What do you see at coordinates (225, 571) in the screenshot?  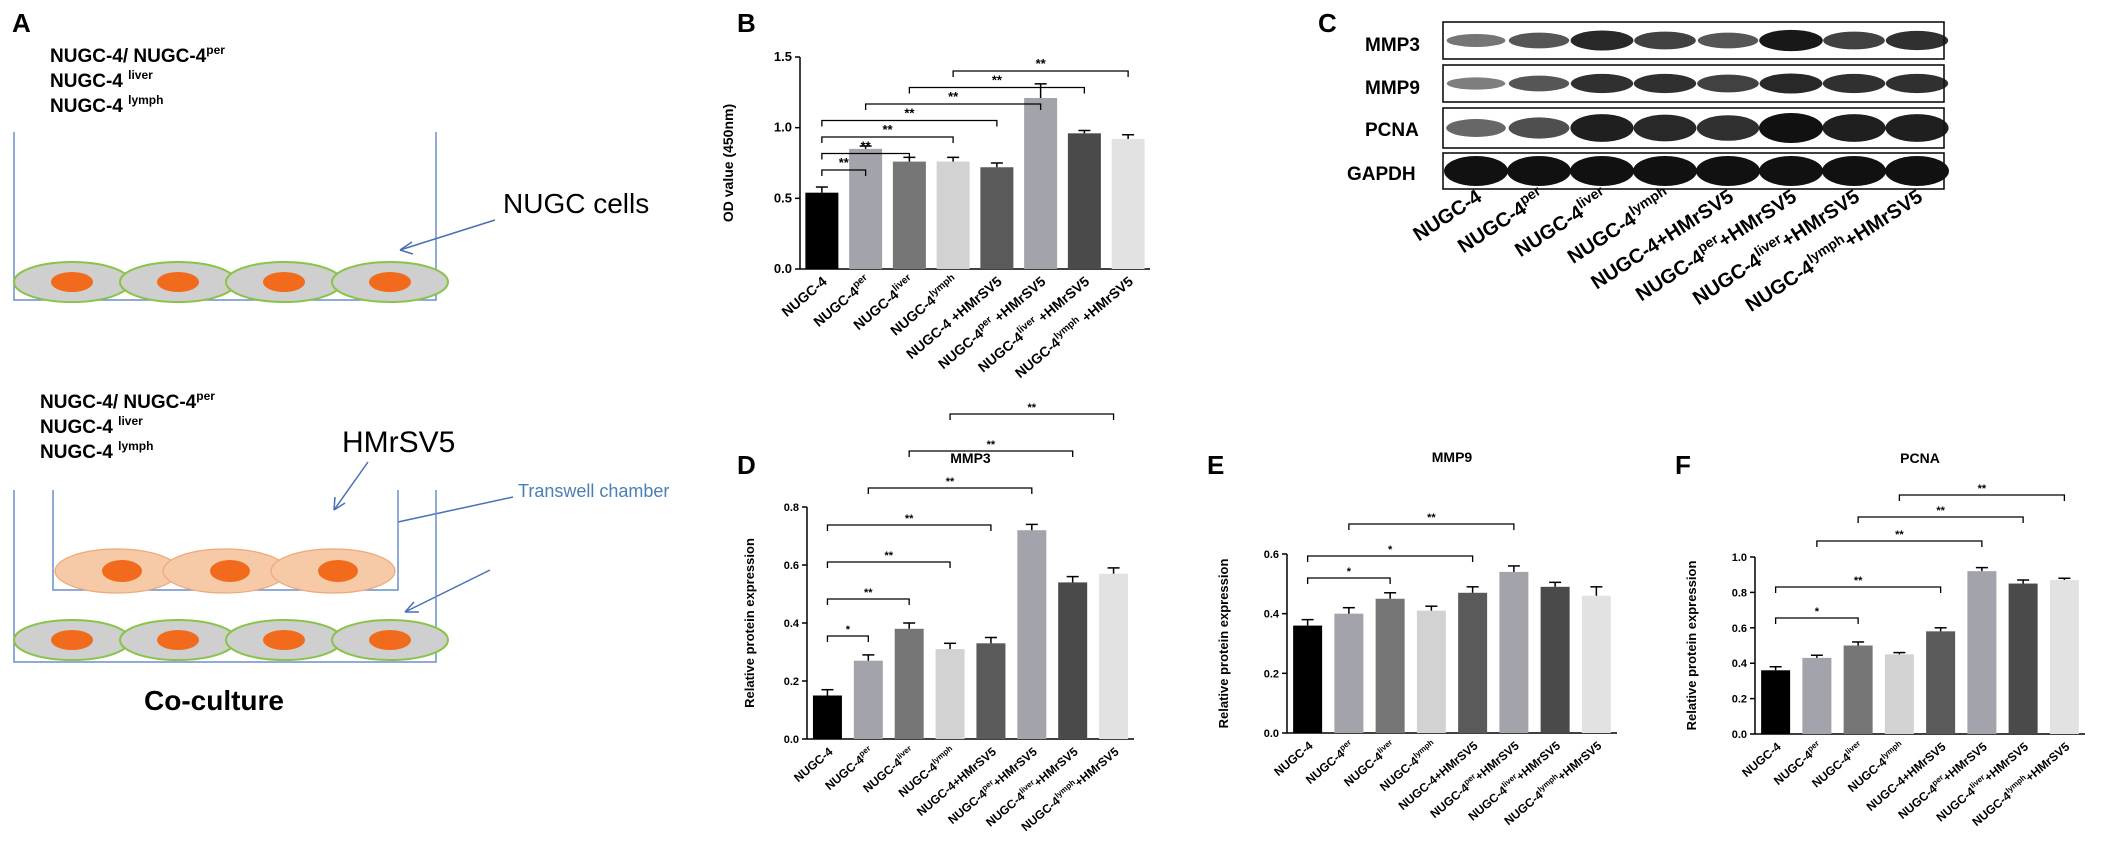 I see `hmrsv5-cell-layer` at bounding box center [225, 571].